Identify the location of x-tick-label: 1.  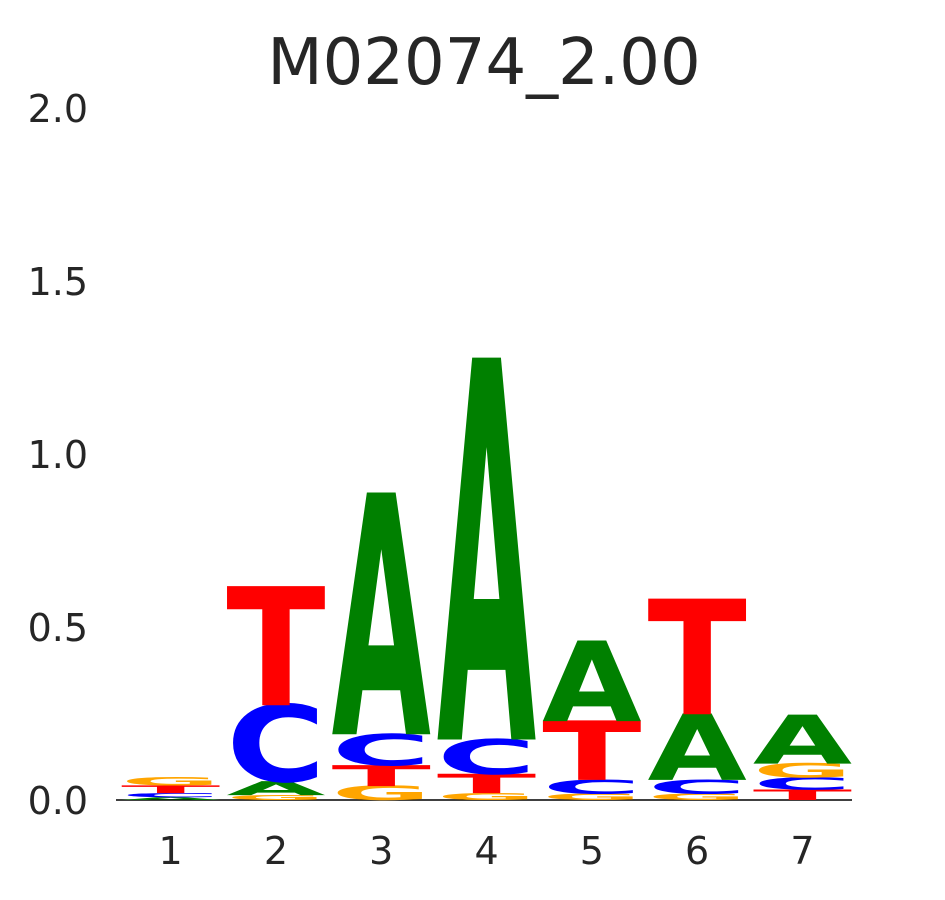
(171, 851).